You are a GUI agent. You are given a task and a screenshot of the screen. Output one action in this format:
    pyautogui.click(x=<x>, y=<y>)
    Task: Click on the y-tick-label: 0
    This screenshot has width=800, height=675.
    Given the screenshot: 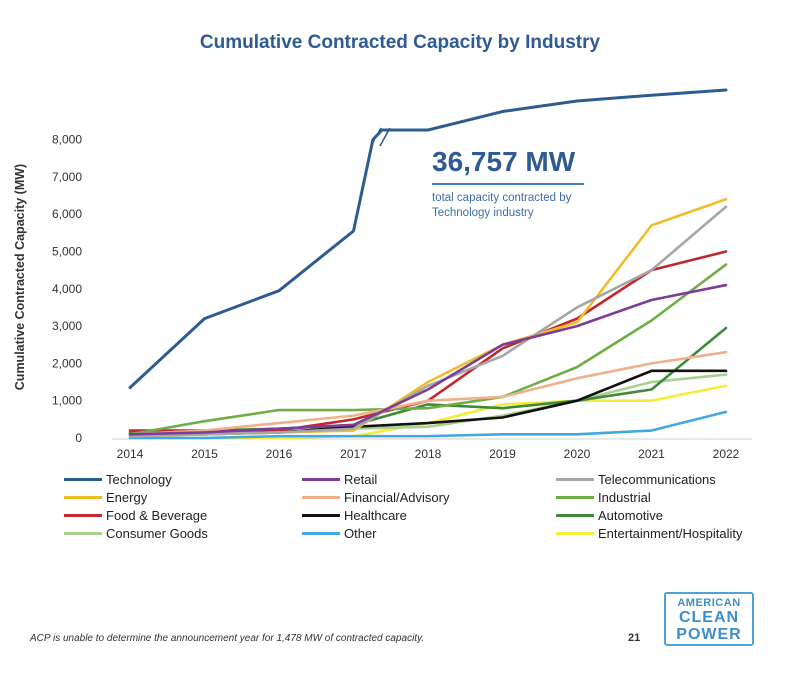 What is the action you would take?
    pyautogui.click(x=78, y=438)
    